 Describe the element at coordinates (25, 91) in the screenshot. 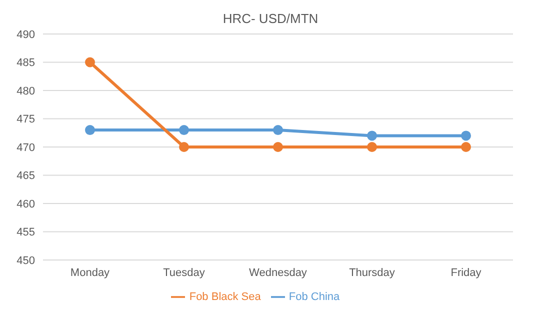

I see `y-tick-label: 480` at that location.